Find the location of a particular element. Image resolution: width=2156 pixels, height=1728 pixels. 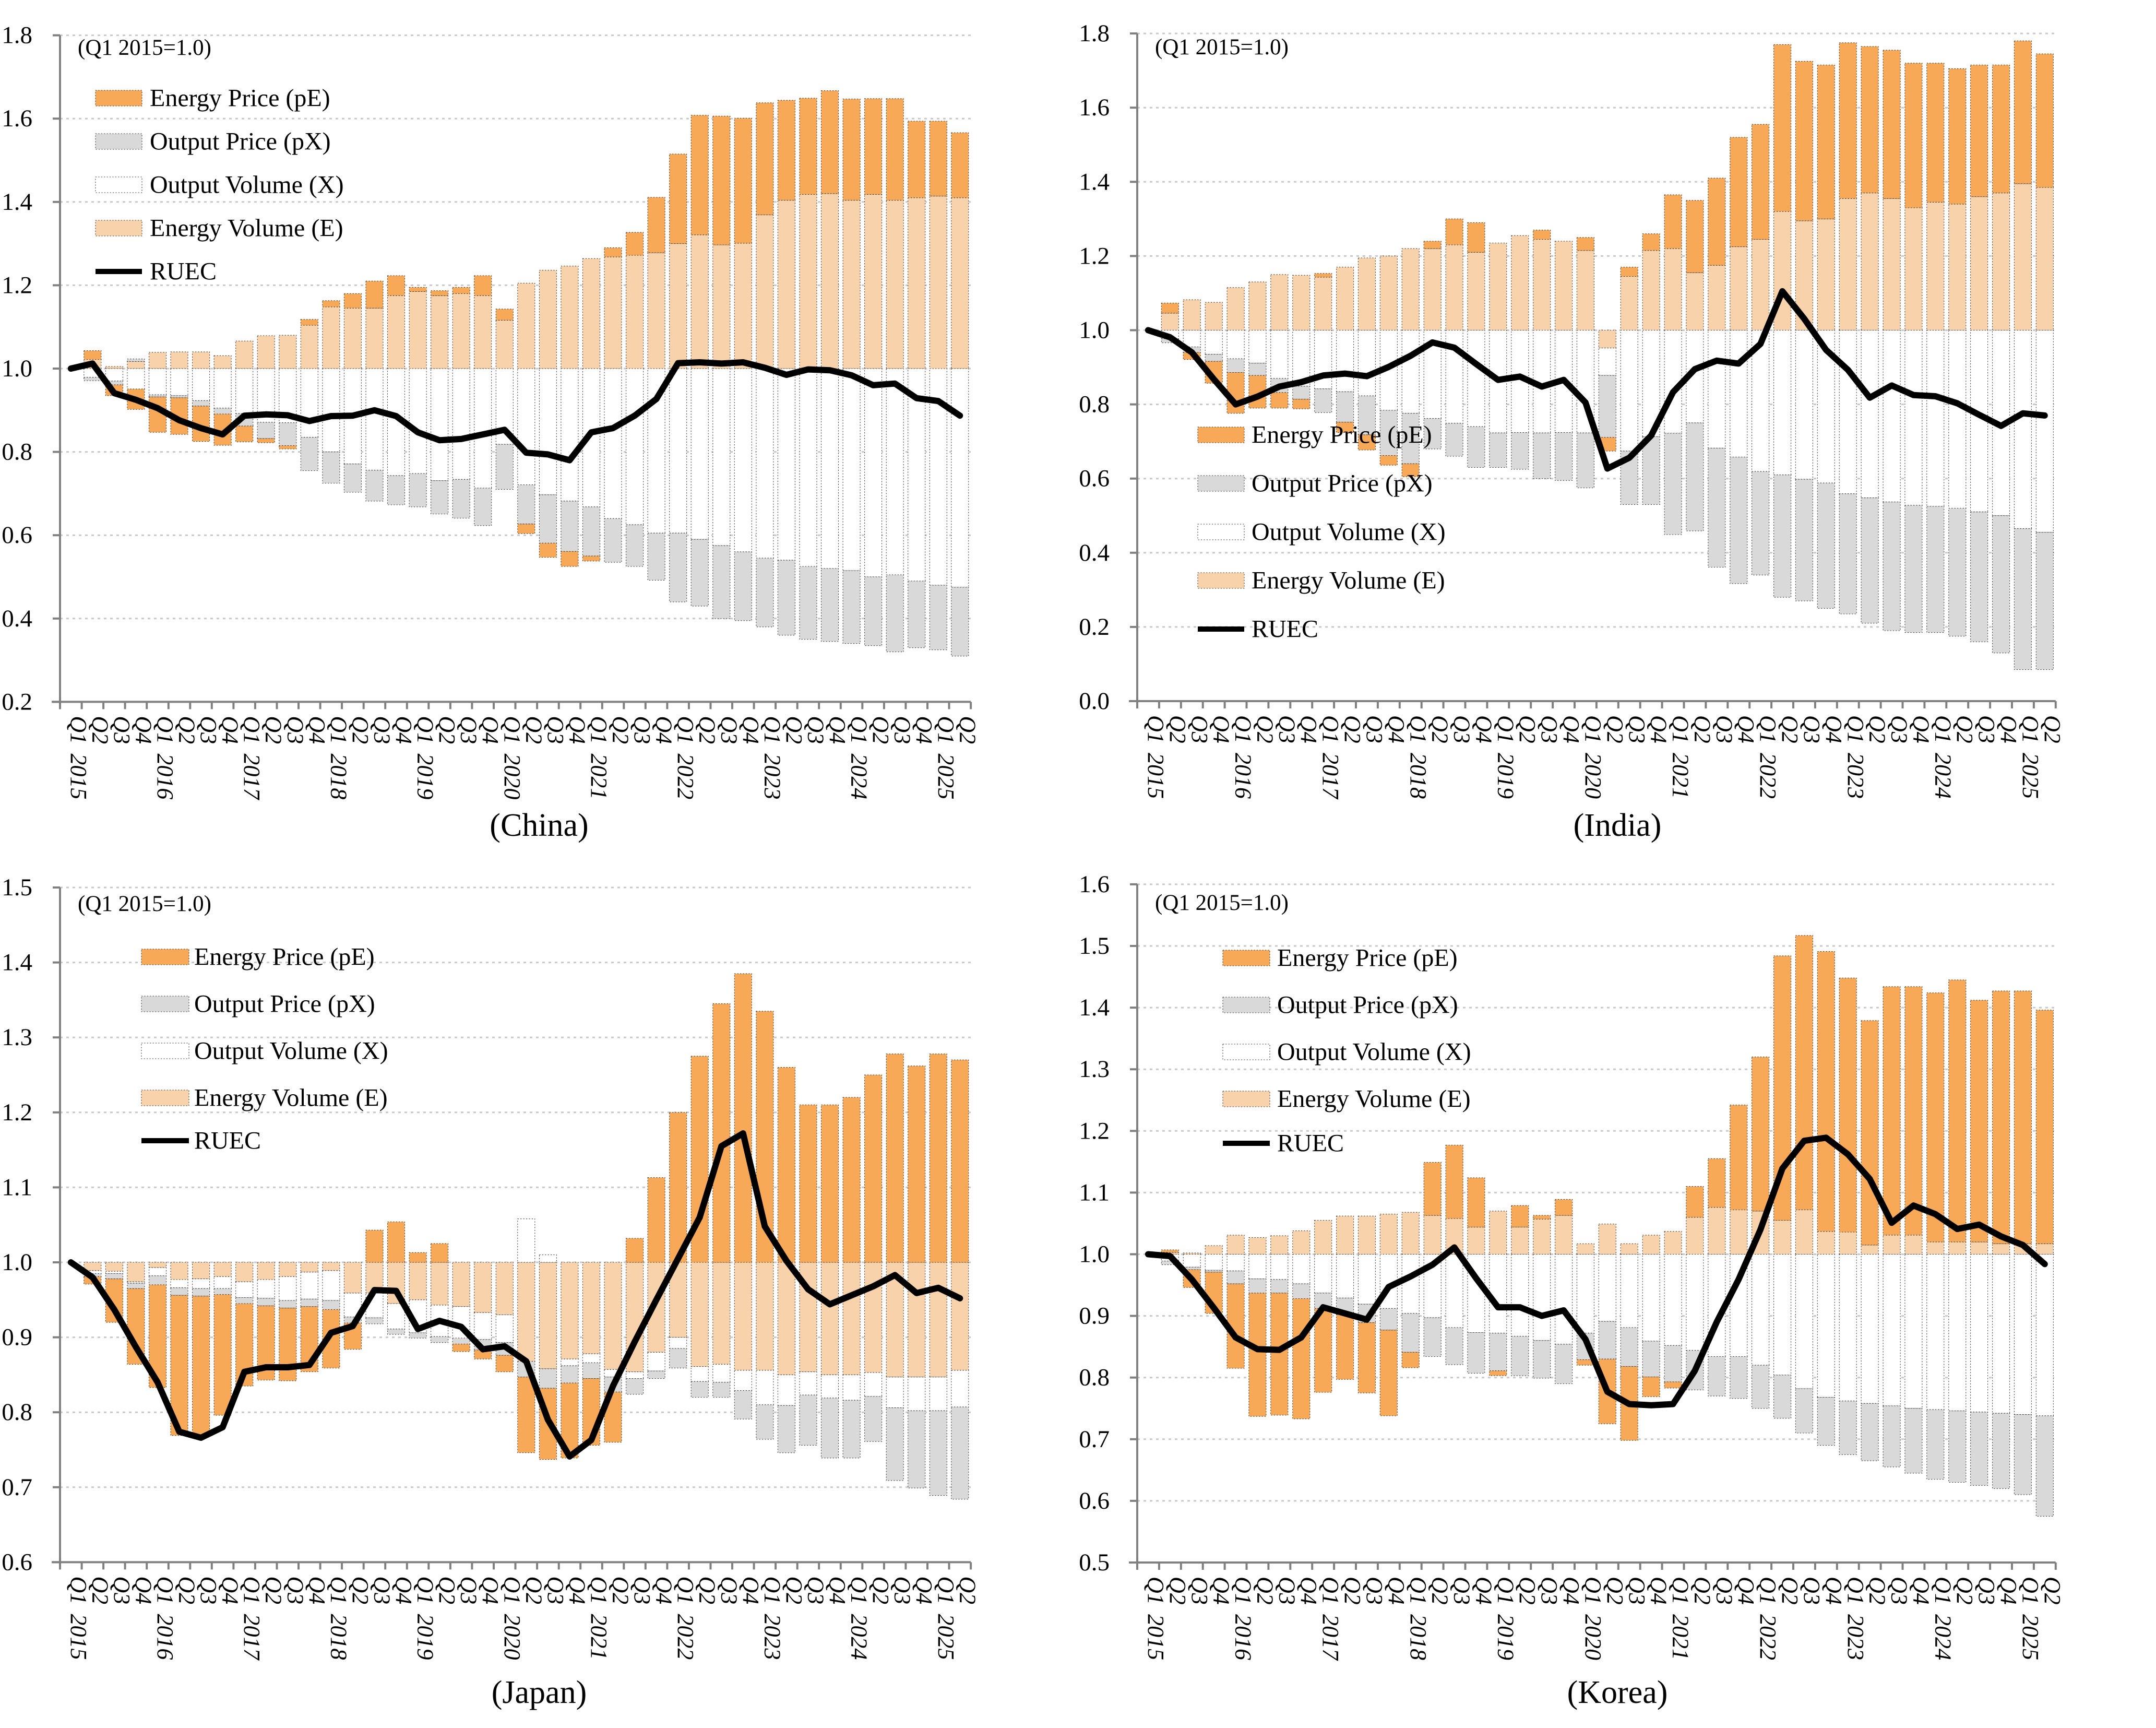

svg-text: 0.6 is located at coordinates (1094, 1501).